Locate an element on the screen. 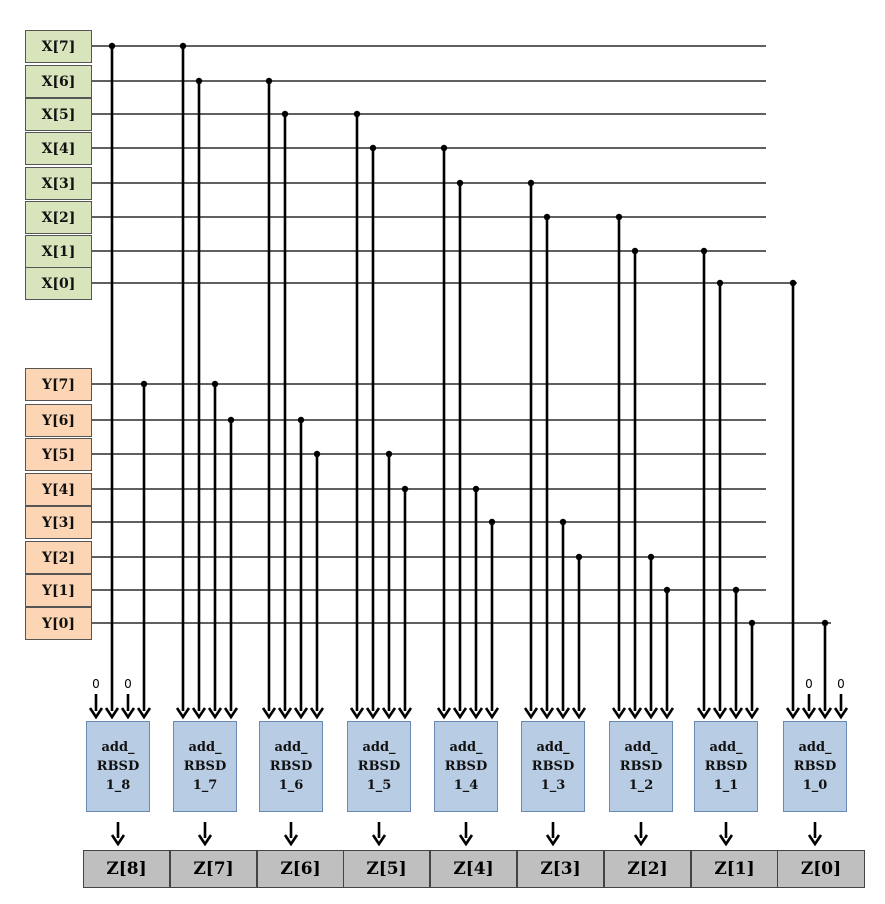 The width and height of the screenshot is (885, 904). y-input-label: Y[1] is located at coordinates (58, 590).